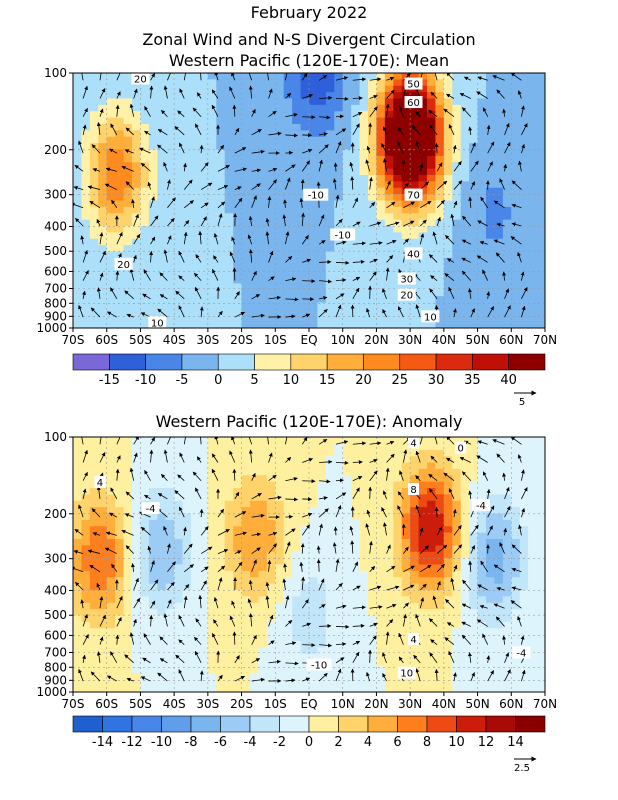 The width and height of the screenshot is (618, 800). Describe the element at coordinates (406, 674) in the screenshot. I see `contour-label: 10` at that location.